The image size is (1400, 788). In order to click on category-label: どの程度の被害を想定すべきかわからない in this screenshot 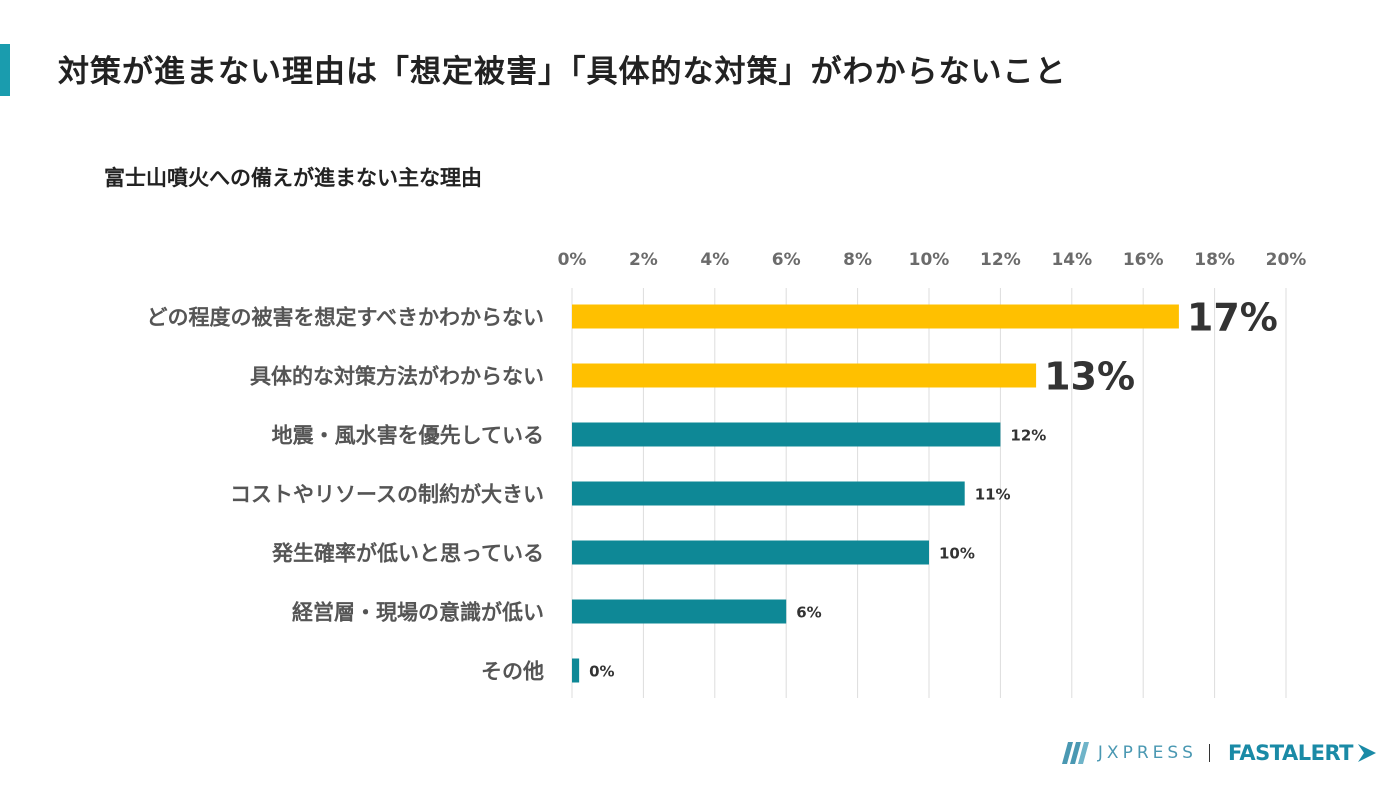, I will do `click(345, 318)`.